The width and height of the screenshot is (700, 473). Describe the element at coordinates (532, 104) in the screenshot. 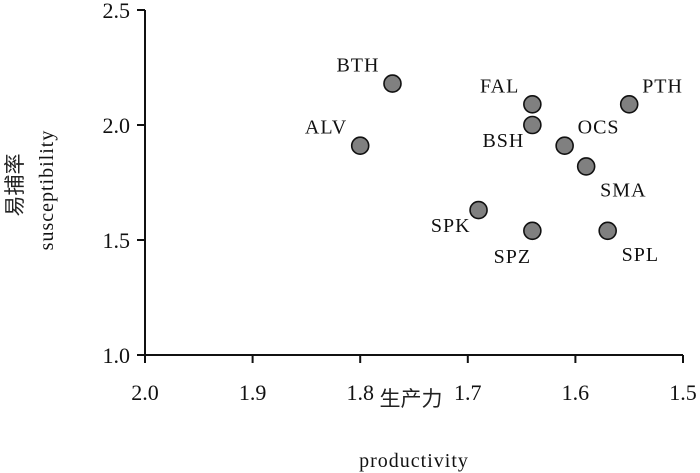

I see `data-point-fal` at that location.